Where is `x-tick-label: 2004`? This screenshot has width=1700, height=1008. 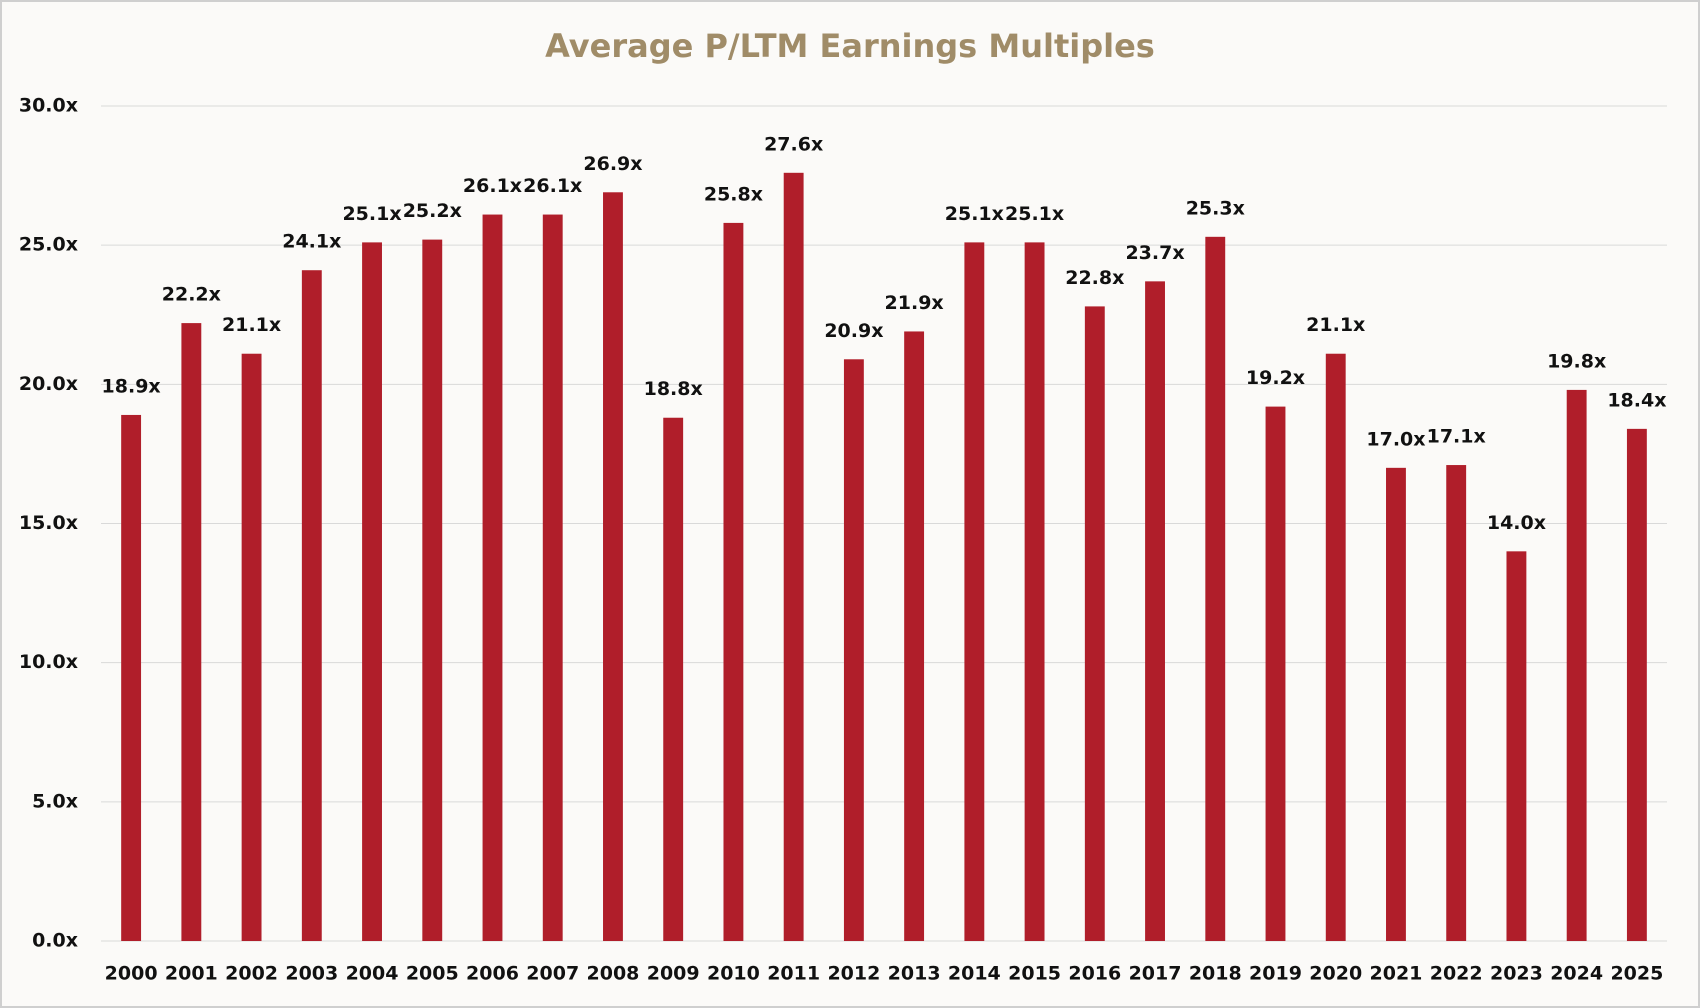
x-tick-label: 2004 is located at coordinates (372, 974).